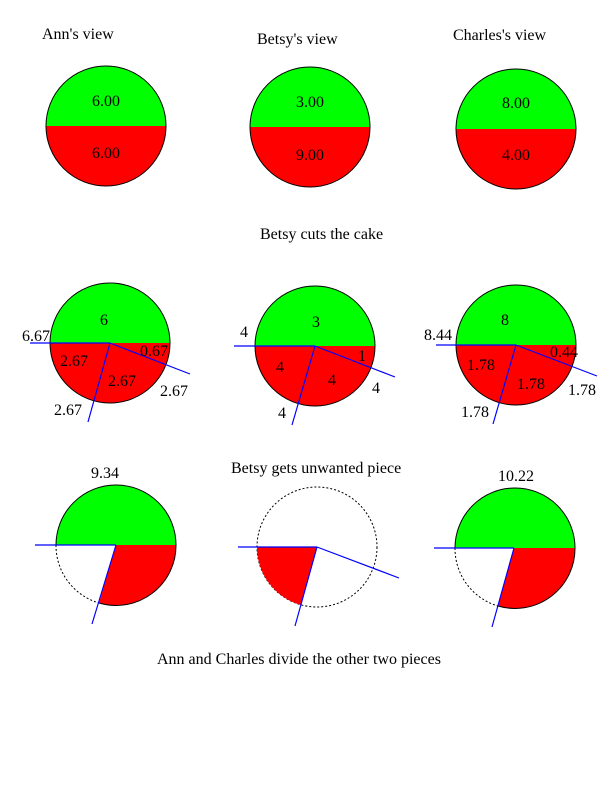 Image resolution: width=612 pixels, height=792 pixels. Describe the element at coordinates (438, 335) in the screenshot. I see `left-piece-value: 8.44` at that location.